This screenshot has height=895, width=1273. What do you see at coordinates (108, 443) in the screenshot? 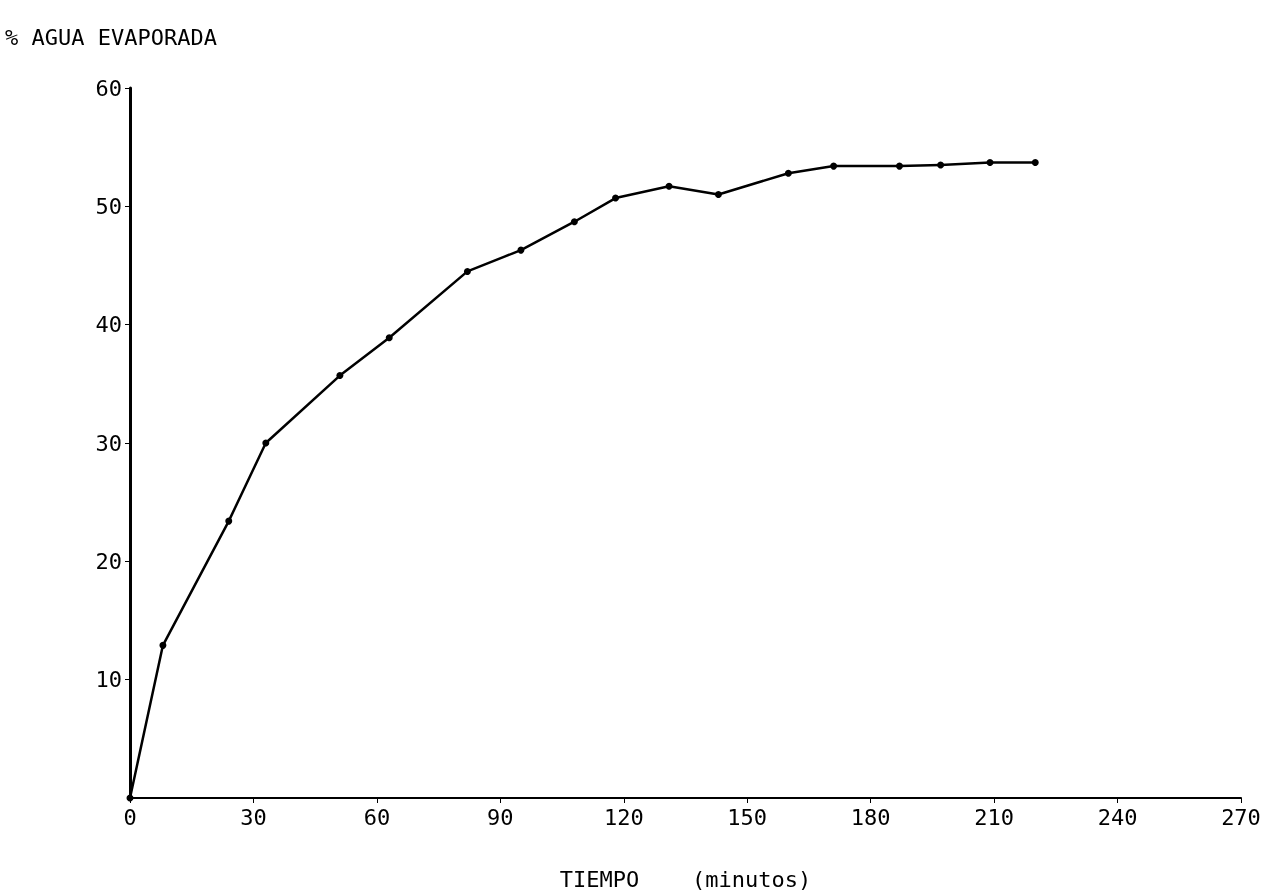
I see `y-tick-label: 30` at bounding box center [108, 443].